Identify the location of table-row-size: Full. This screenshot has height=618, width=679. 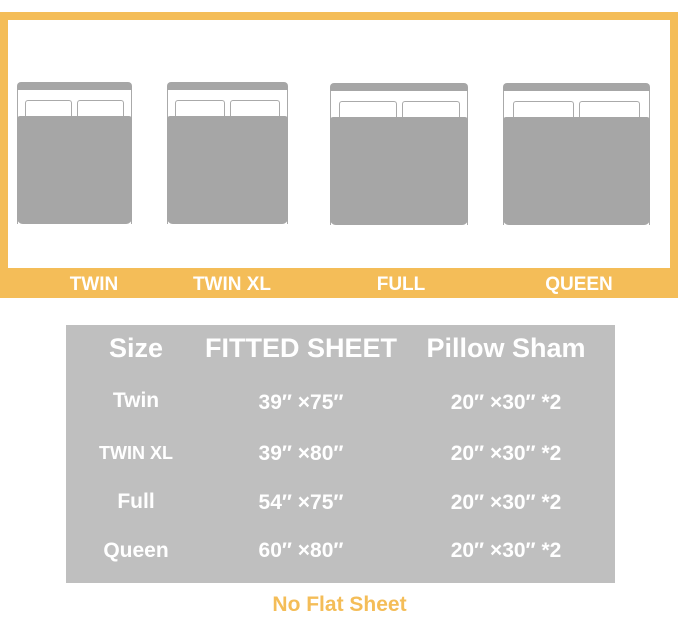
(136, 501).